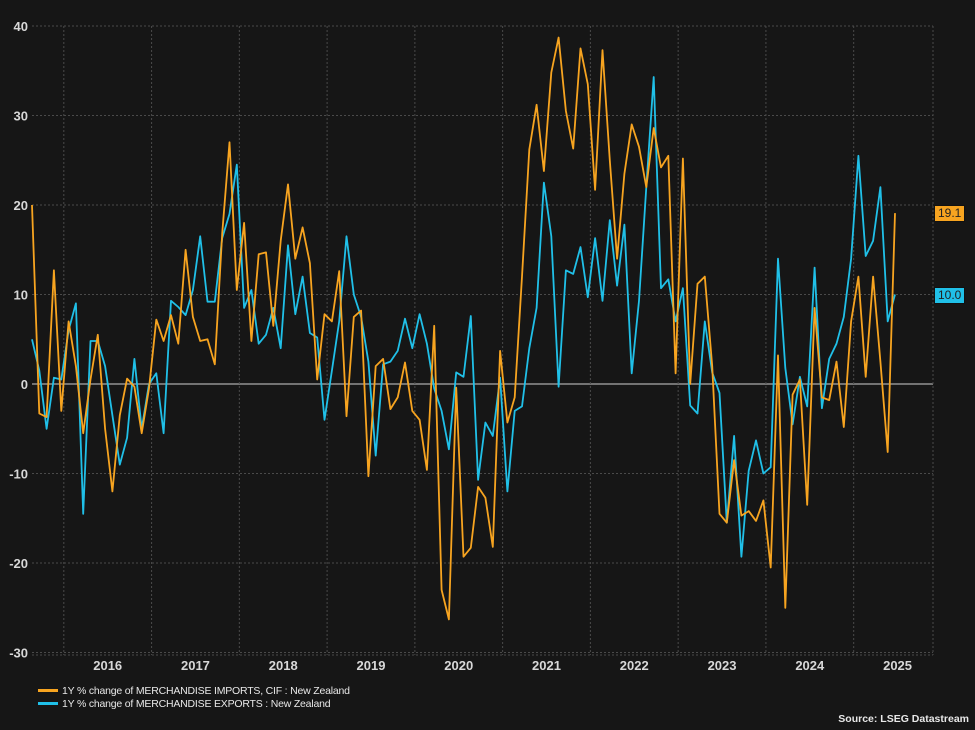 Image resolution: width=975 pixels, height=730 pixels. Describe the element at coordinates (634, 665) in the screenshot. I see `x-tick-label: 2022` at that location.